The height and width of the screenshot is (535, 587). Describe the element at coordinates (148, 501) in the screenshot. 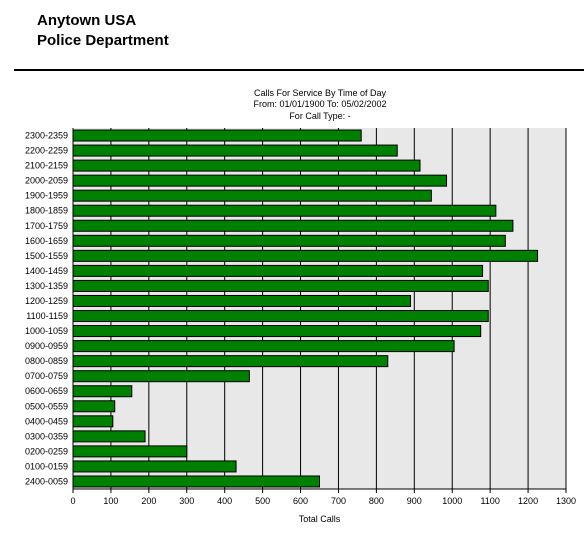

I see `x-tick-label: 200` at that location.